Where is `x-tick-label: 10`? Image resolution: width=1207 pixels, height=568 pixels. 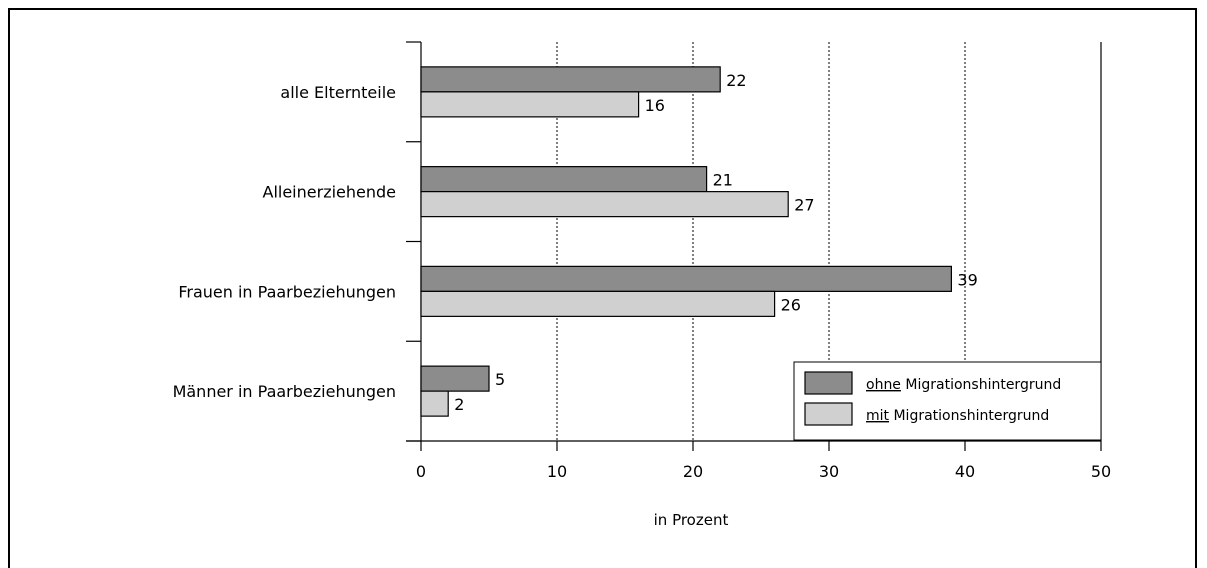
x-tick-label: 10 is located at coordinates (557, 471).